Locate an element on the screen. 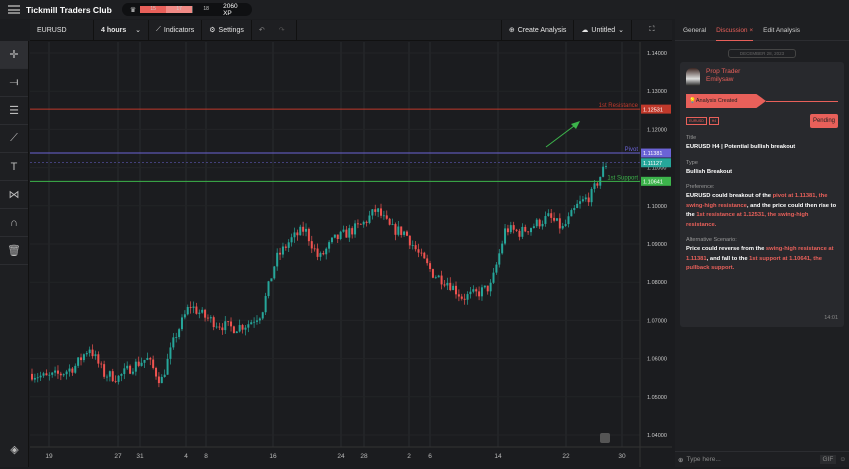  save-menu: ☁ Untitled ⌄ is located at coordinates (603, 30).